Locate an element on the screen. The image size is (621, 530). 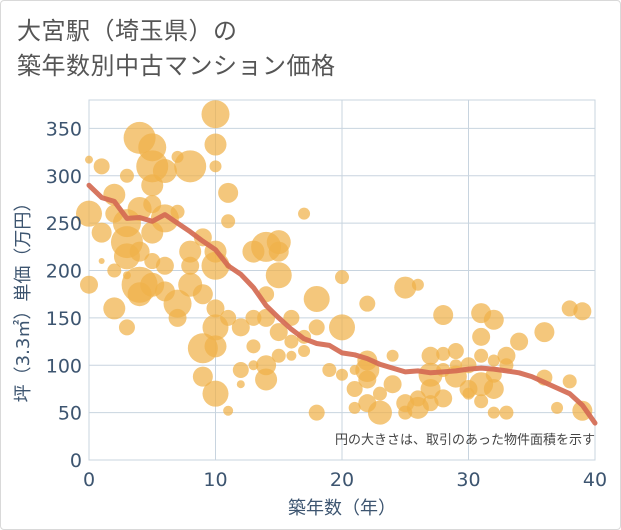
y-tick-label: 50 is located at coordinates (70, 414).